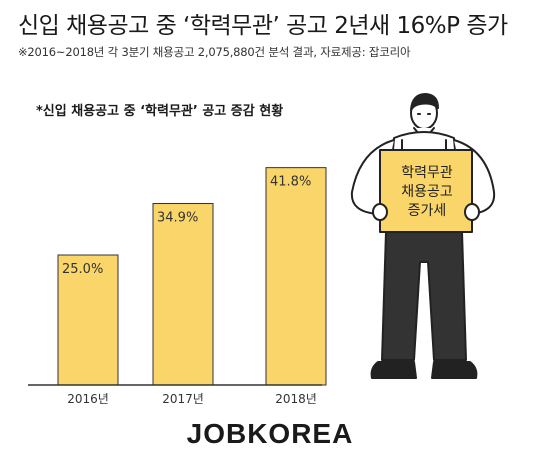  What do you see at coordinates (183, 399) in the screenshot?
I see `x-tick-label: 2017년` at bounding box center [183, 399].